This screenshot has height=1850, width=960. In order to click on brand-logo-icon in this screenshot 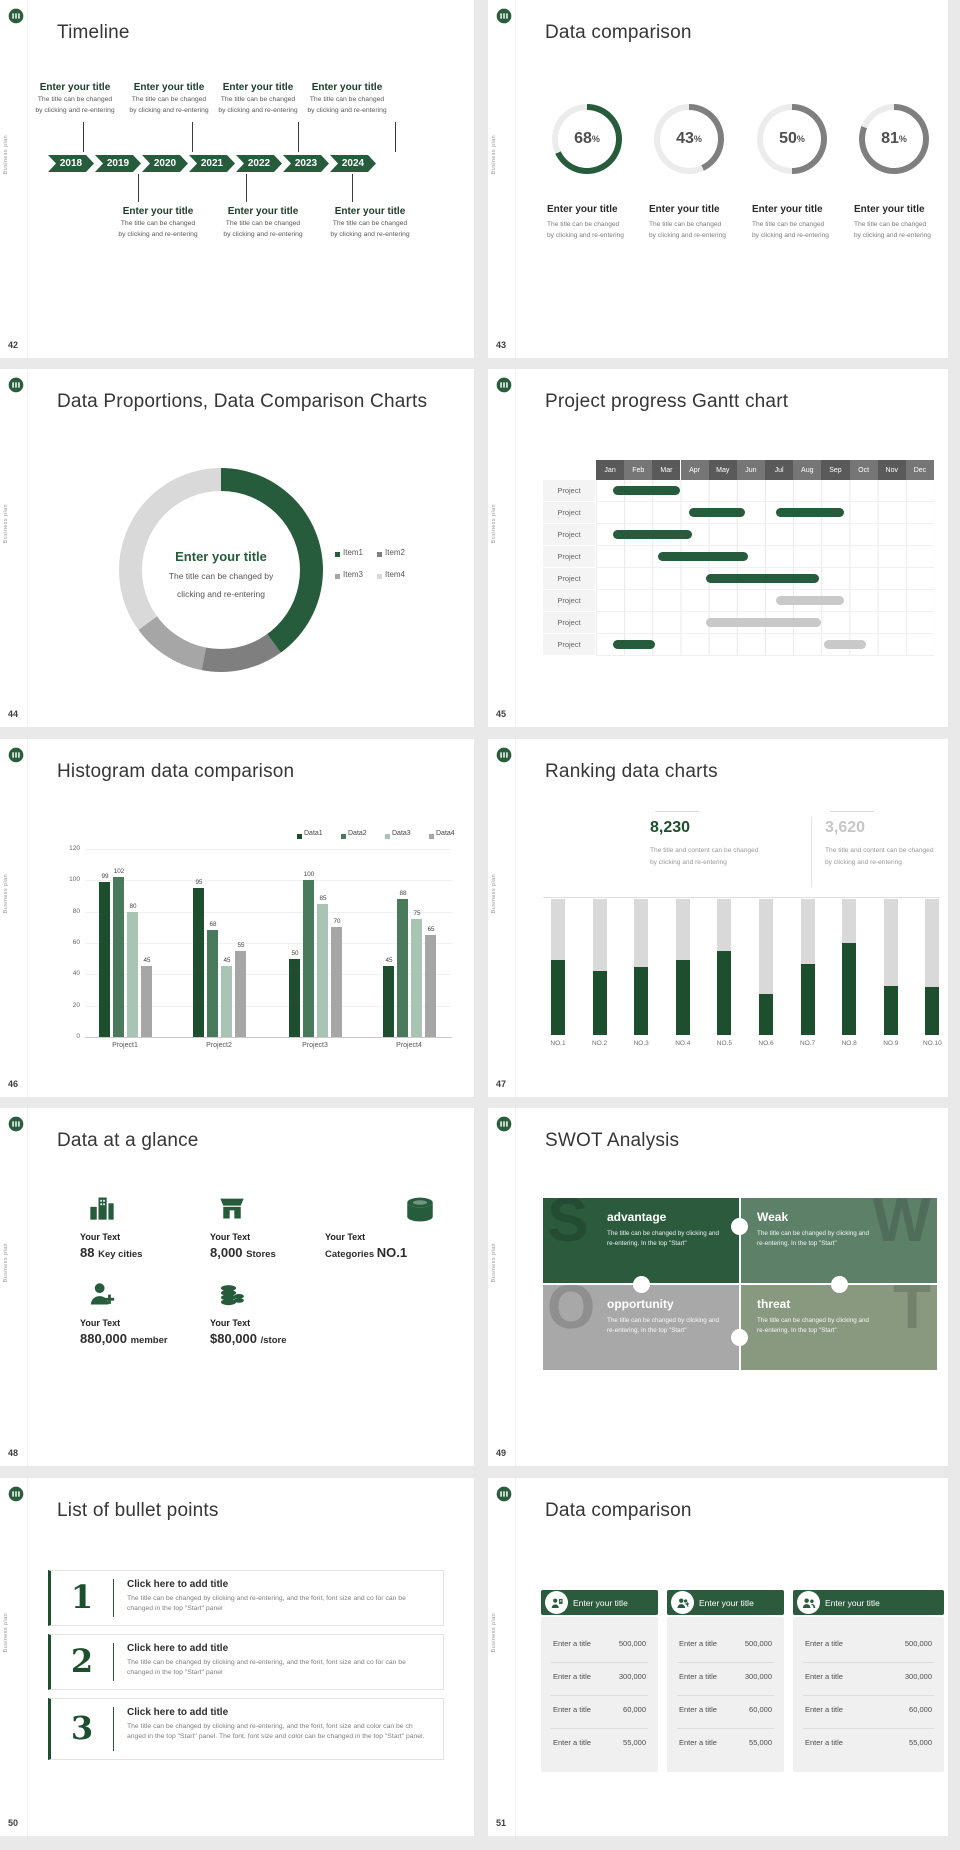, I will do `click(504, 385)`.